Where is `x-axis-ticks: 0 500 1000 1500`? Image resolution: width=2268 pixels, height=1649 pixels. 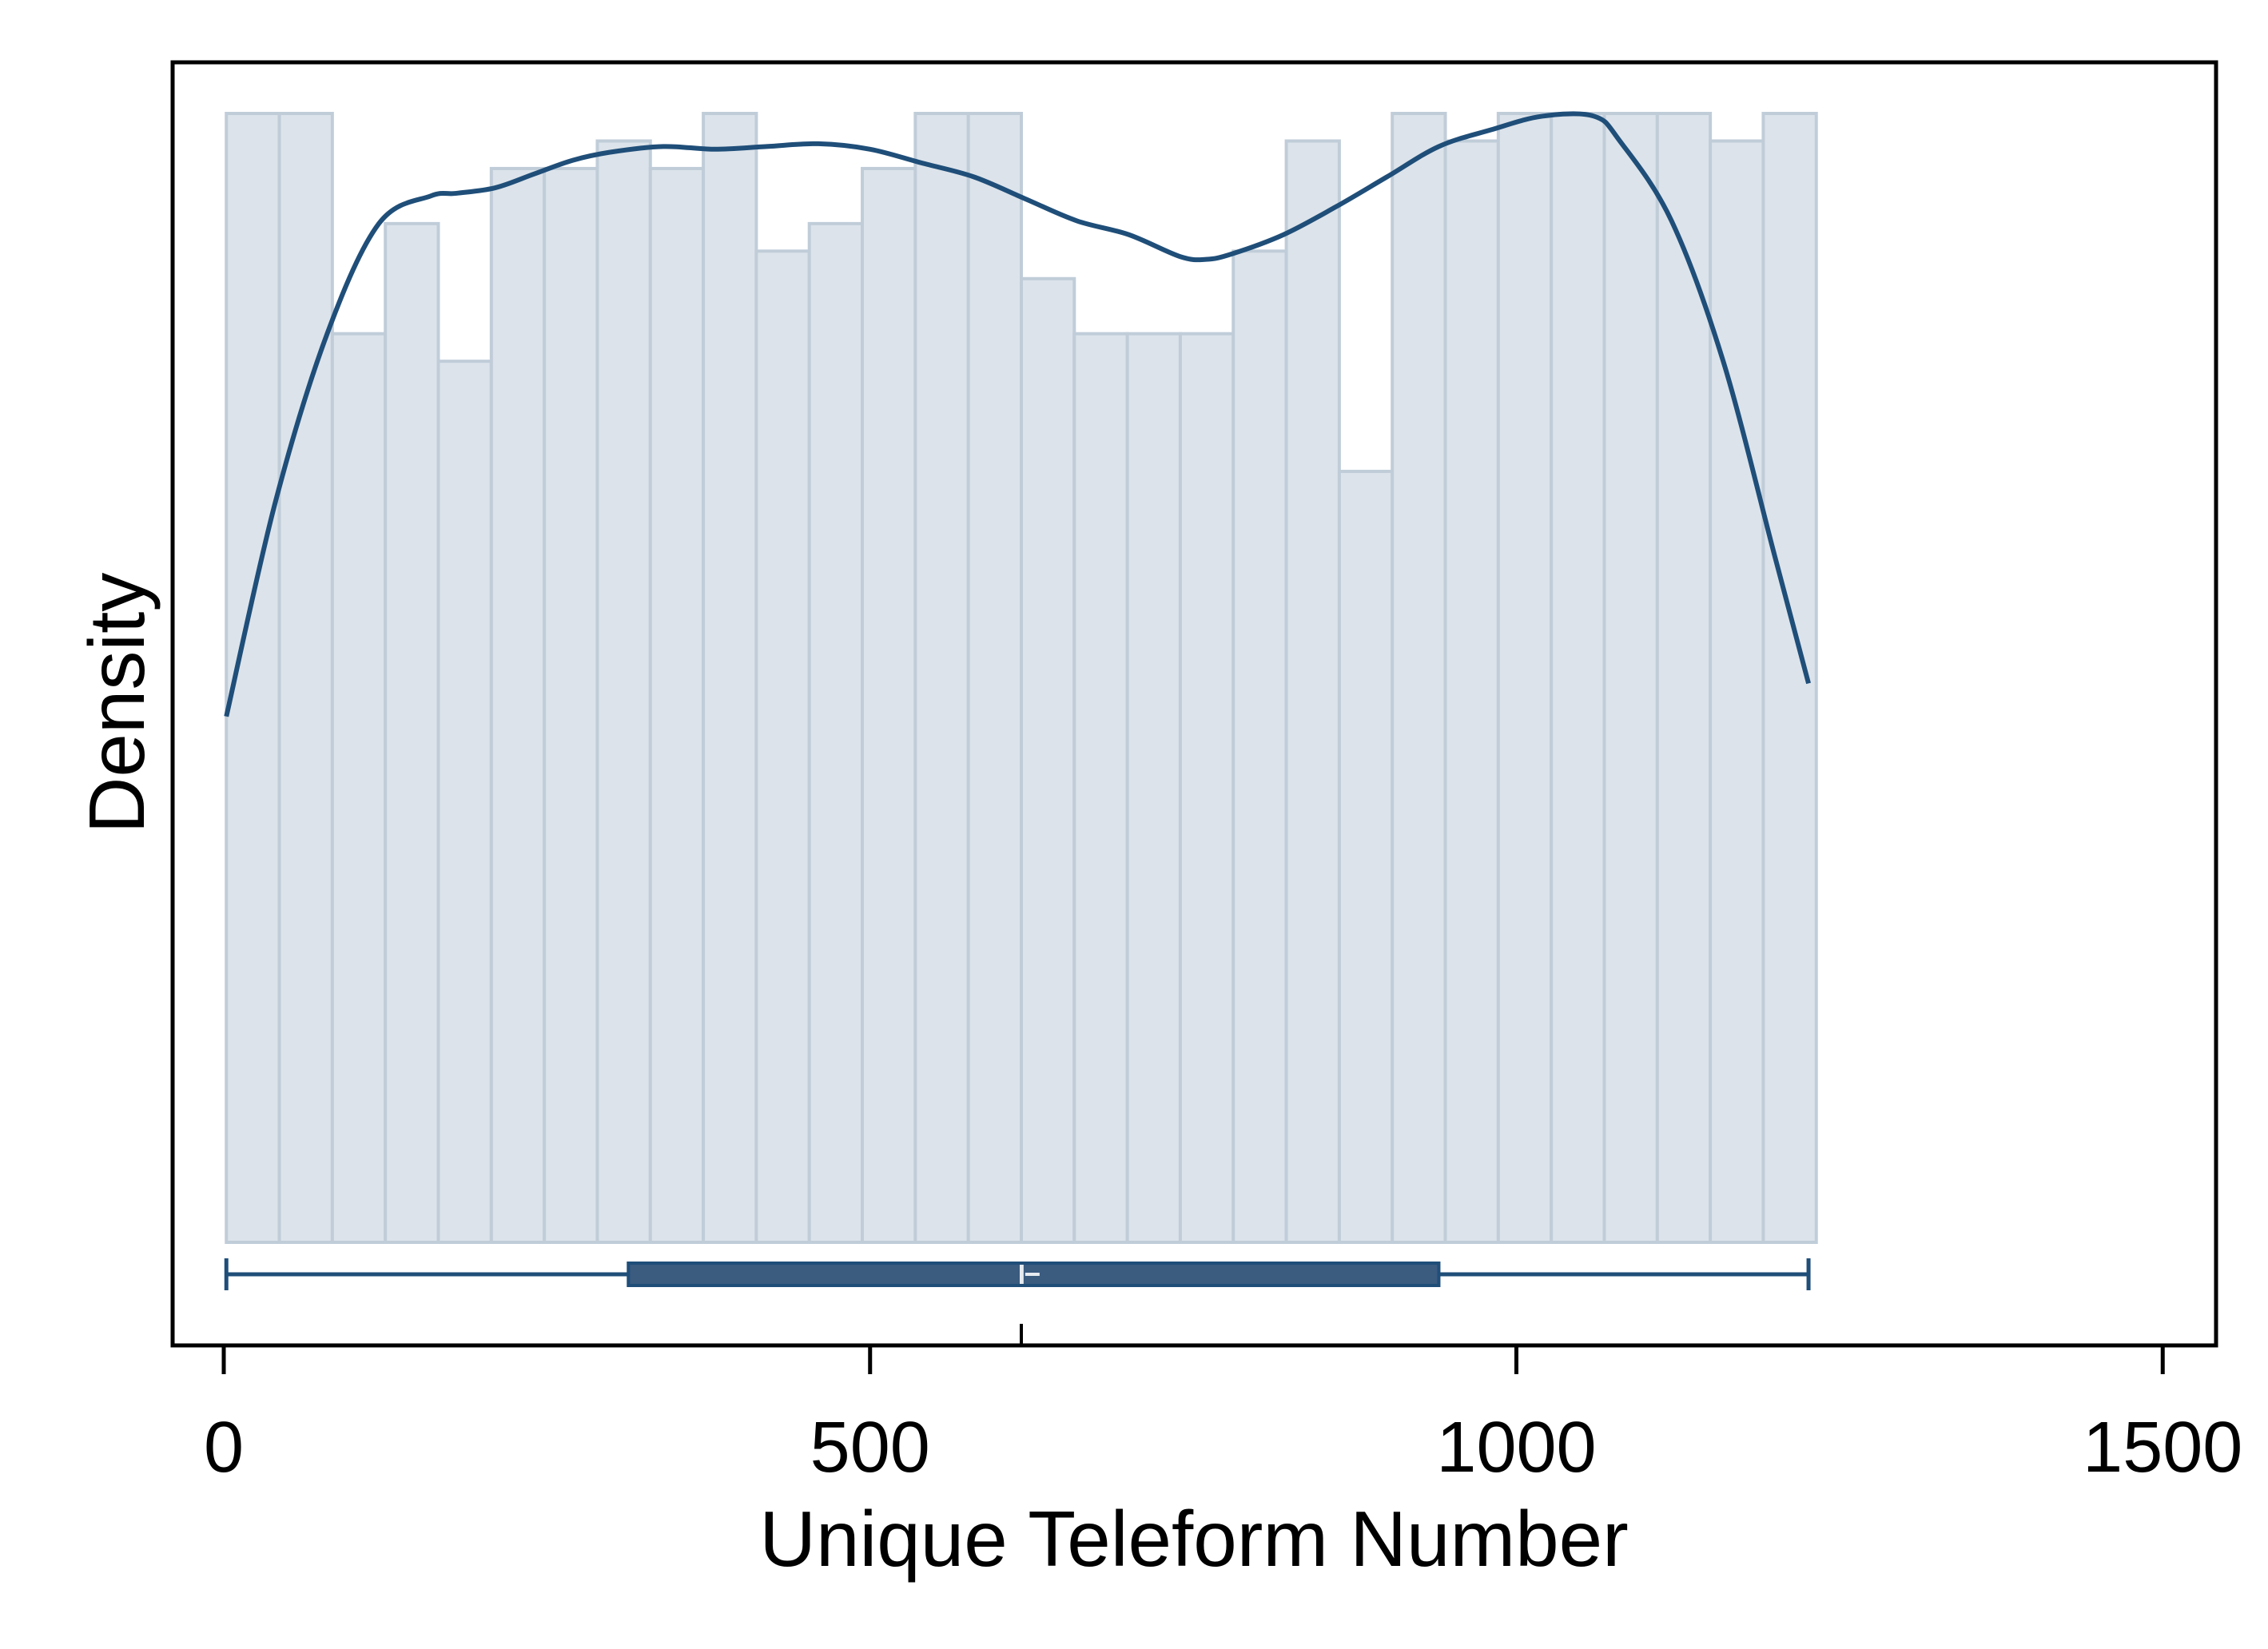
x-axis-ticks: 0 500 1000 1500 is located at coordinates (1223, 1416).